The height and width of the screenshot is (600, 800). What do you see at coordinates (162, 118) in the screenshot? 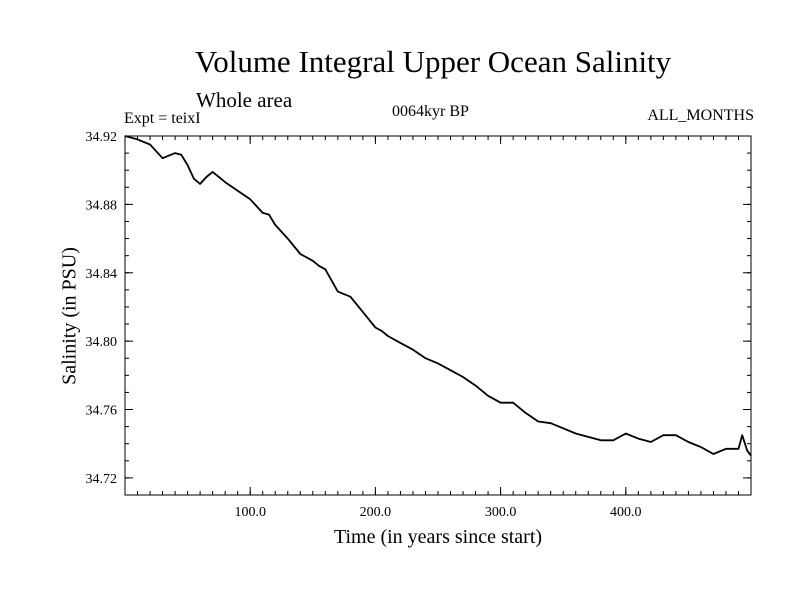
I see `experiment-label: Expt = teixI` at bounding box center [162, 118].